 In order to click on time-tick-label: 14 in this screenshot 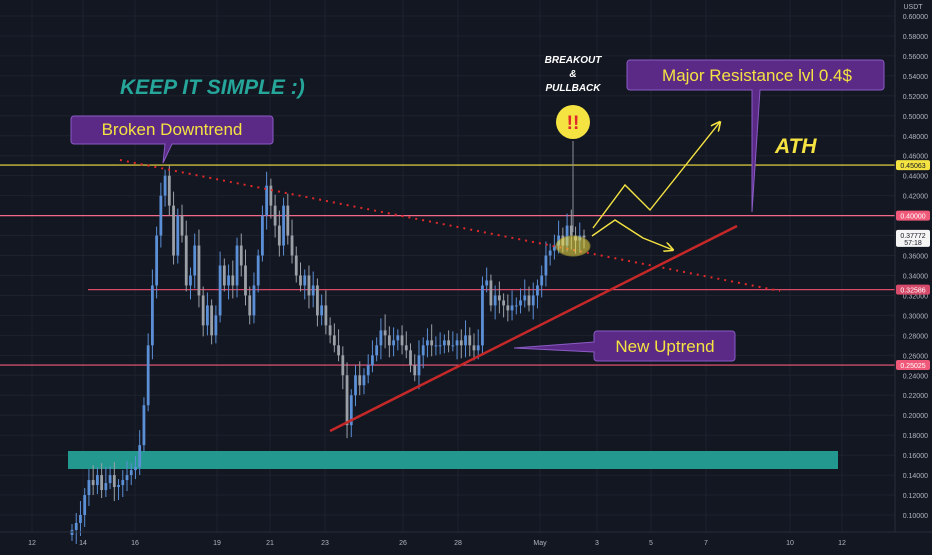, I will do `click(83, 543)`.